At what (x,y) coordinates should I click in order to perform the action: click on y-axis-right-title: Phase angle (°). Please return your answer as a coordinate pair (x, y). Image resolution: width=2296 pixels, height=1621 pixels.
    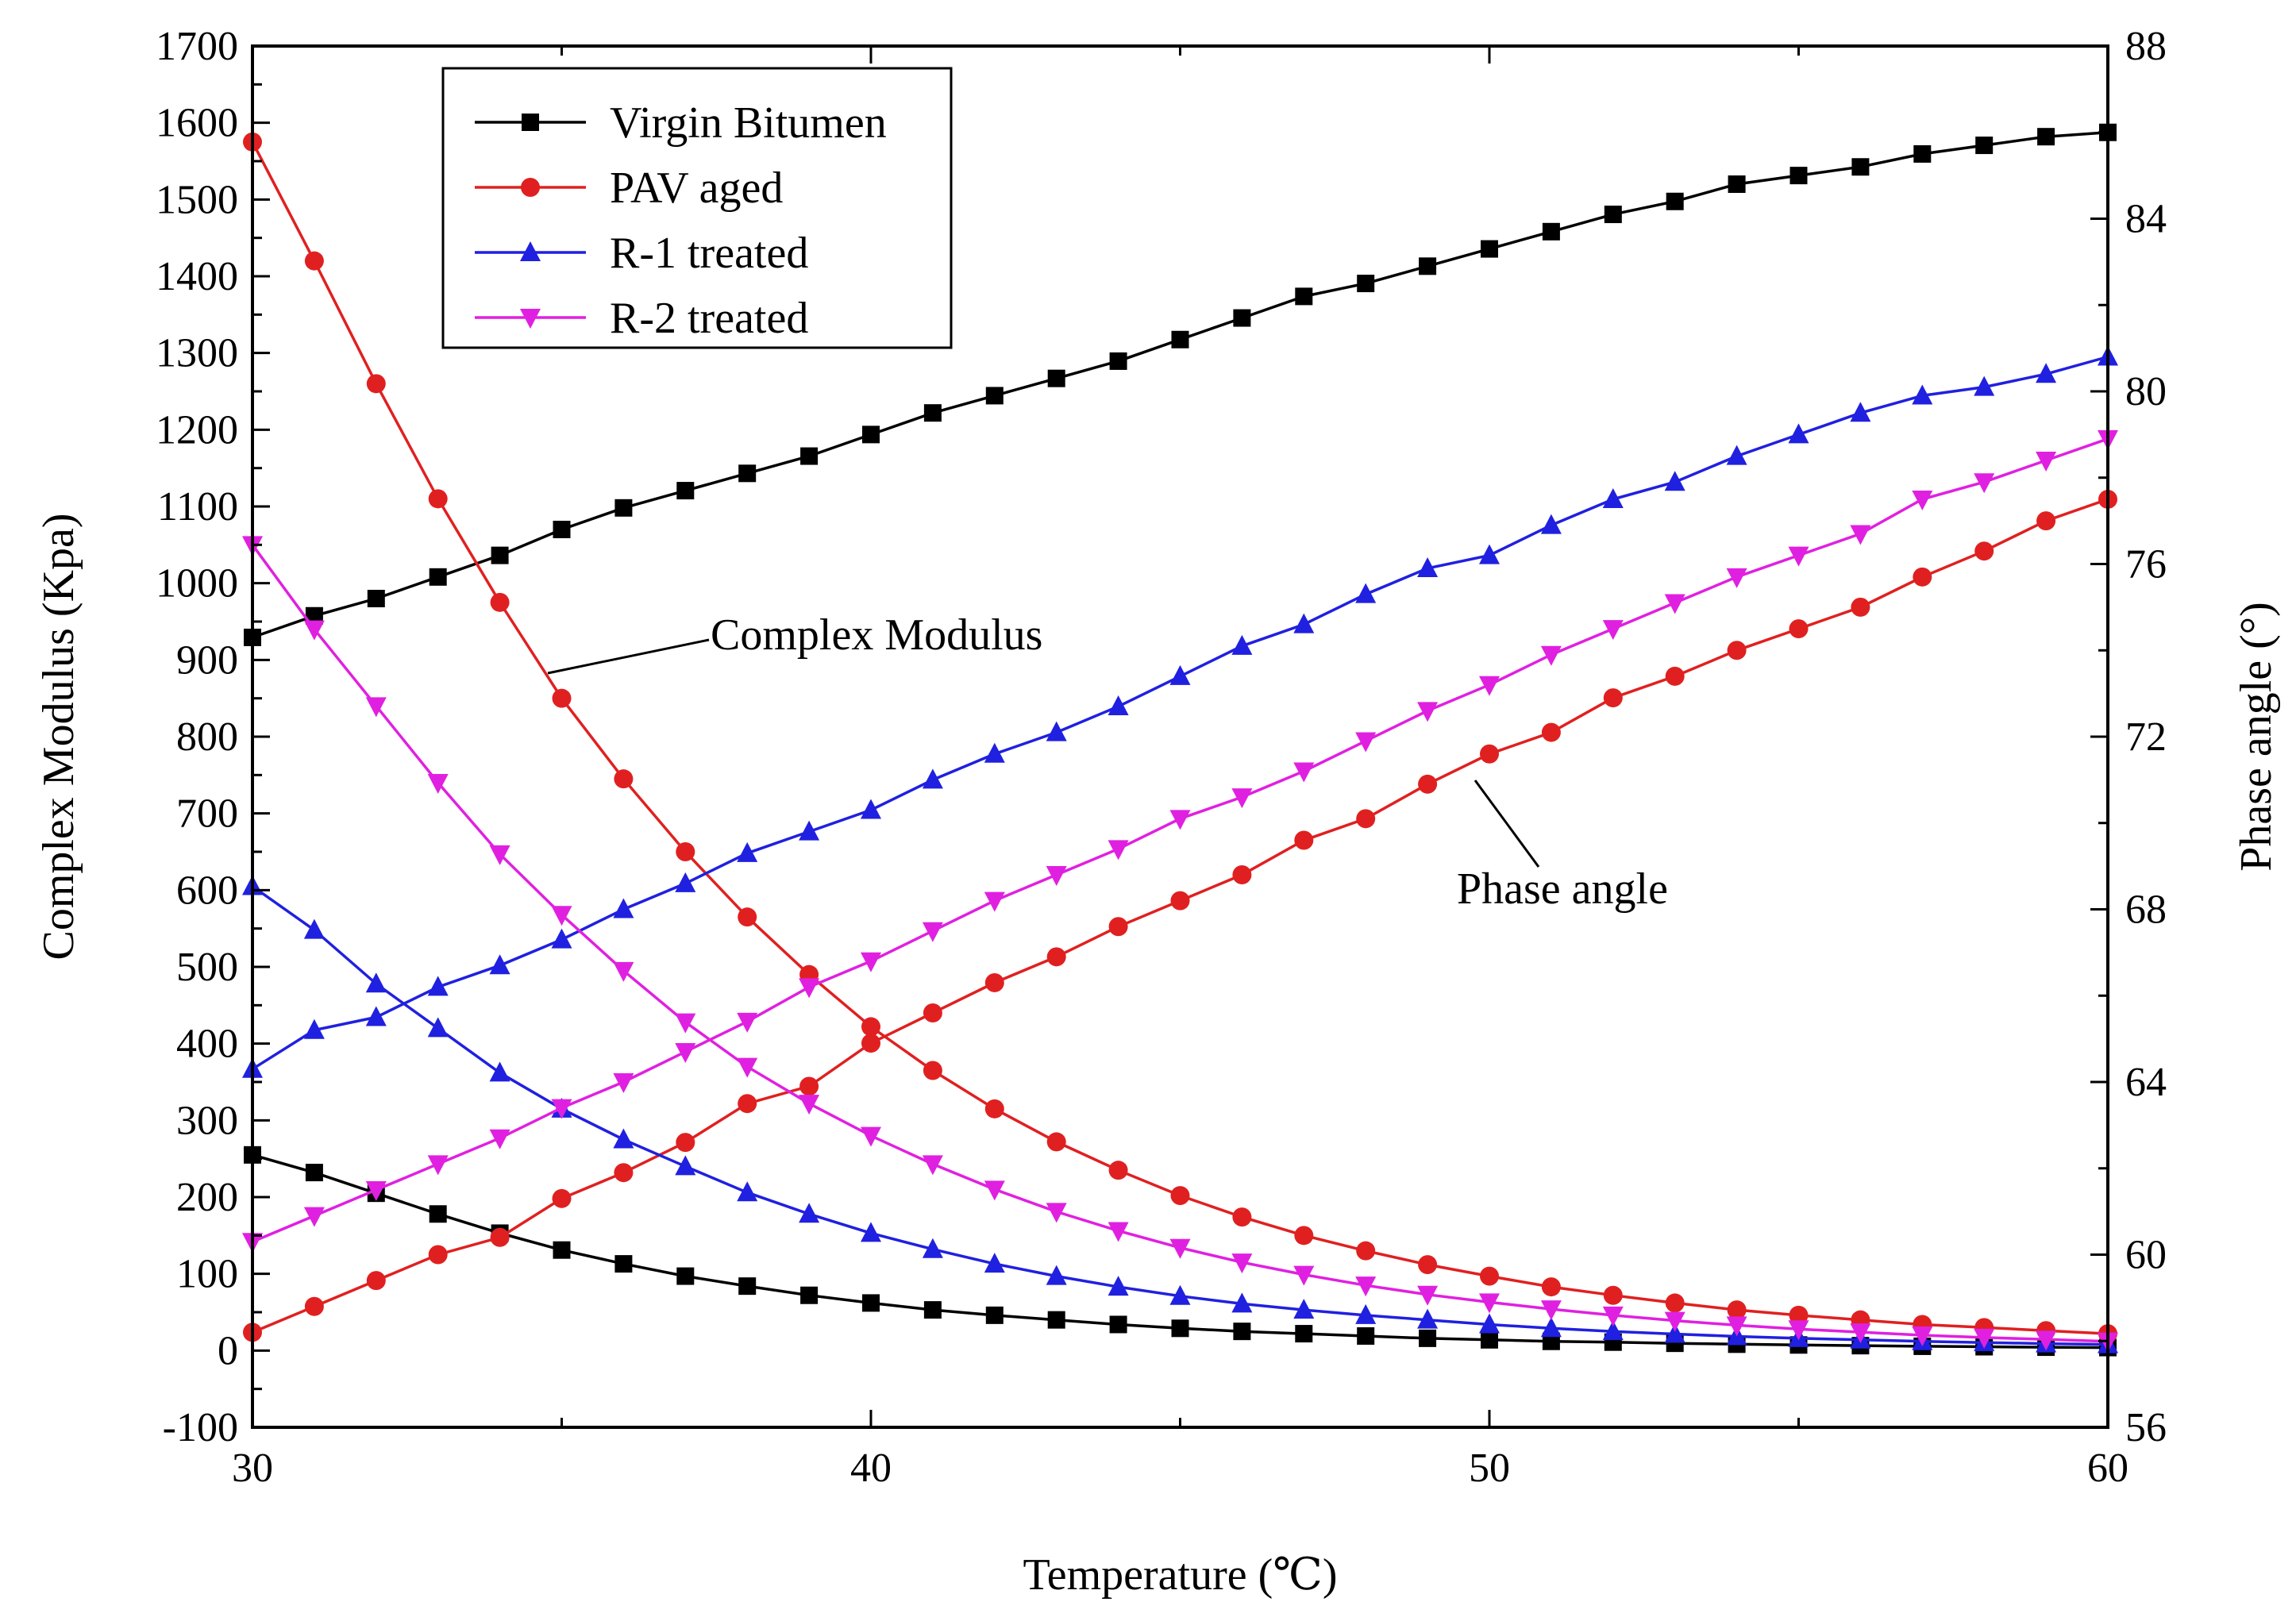
    Looking at the image, I should click on (2256, 737).